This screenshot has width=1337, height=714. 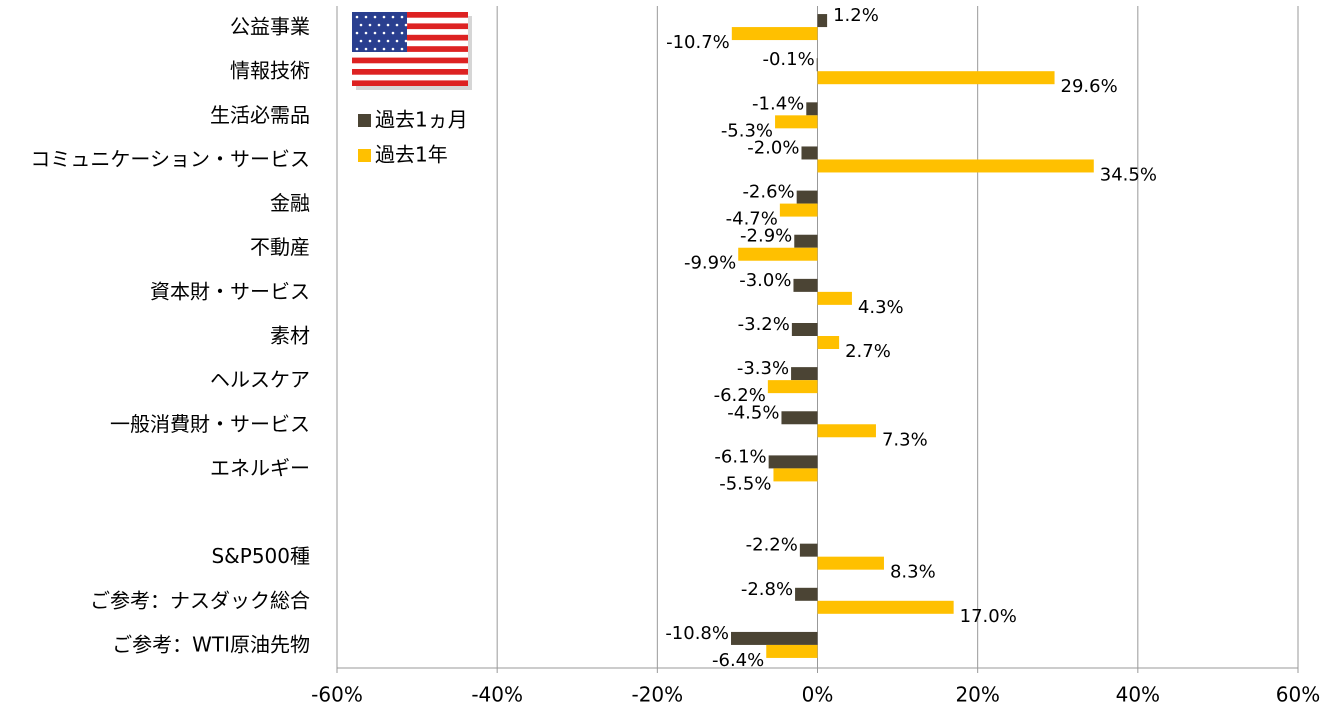 What do you see at coordinates (1128, 174) in the screenshot?
I see `data-label: 34.5%` at bounding box center [1128, 174].